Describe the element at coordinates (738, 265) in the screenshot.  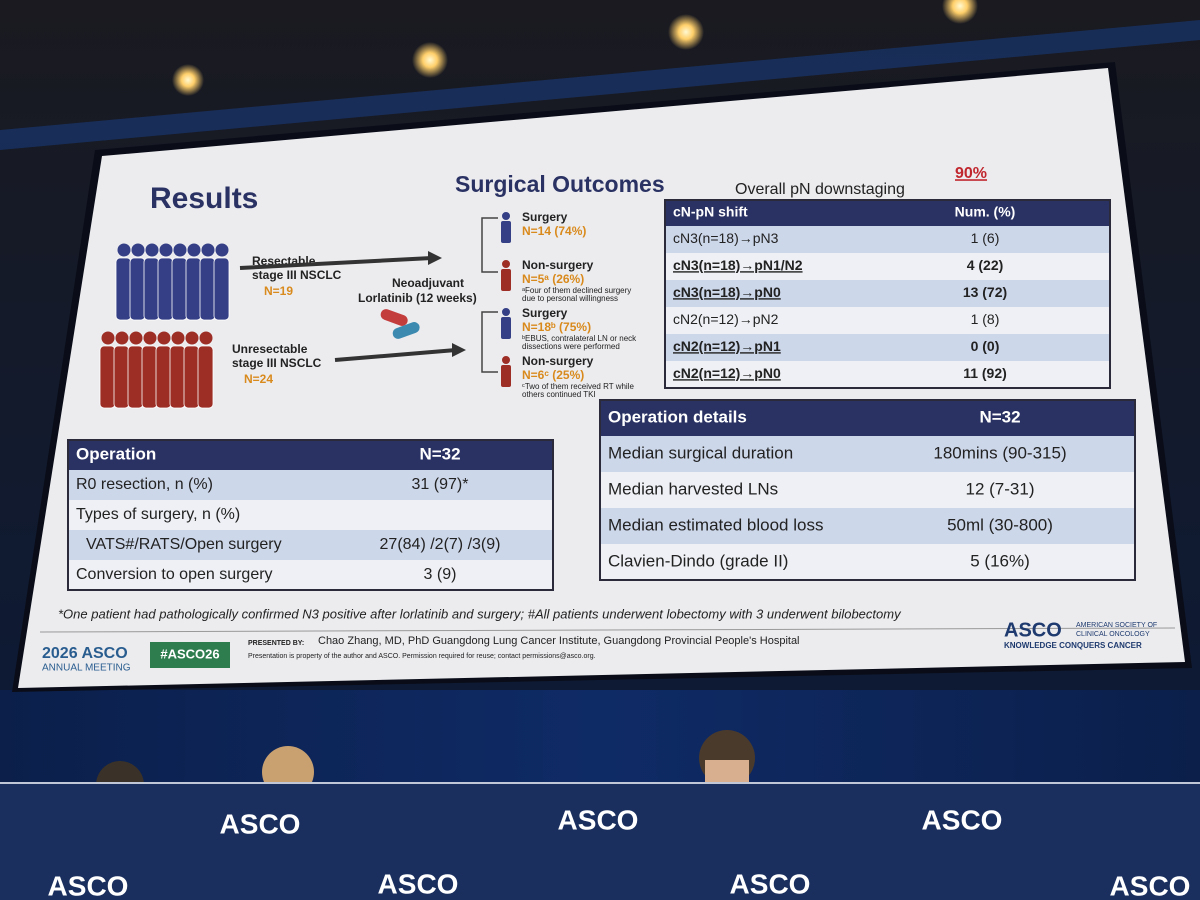
I see `table-cell: cN3(n=18)→pN1/N2` at that location.